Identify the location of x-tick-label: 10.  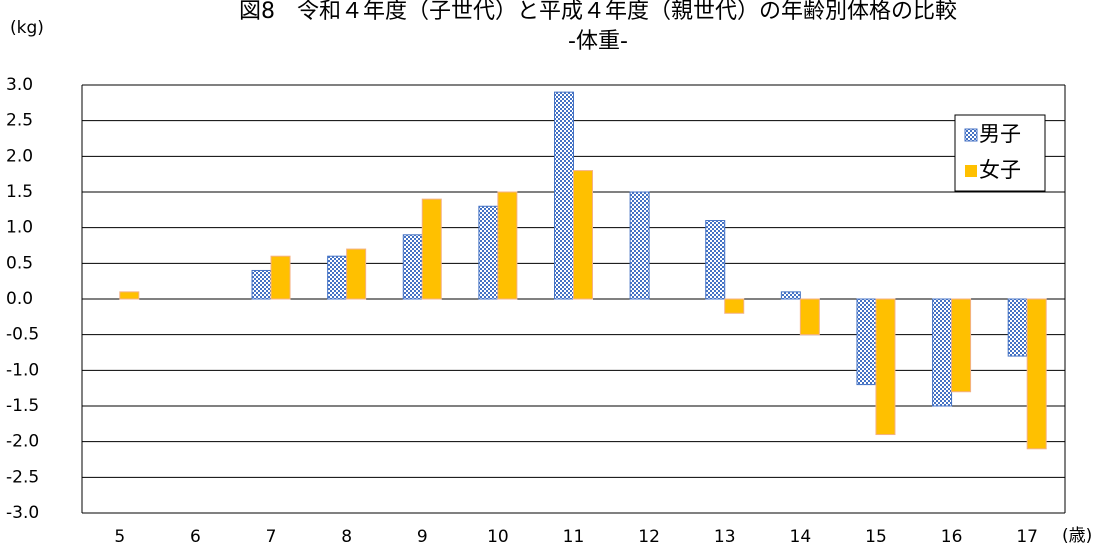
(498, 537).